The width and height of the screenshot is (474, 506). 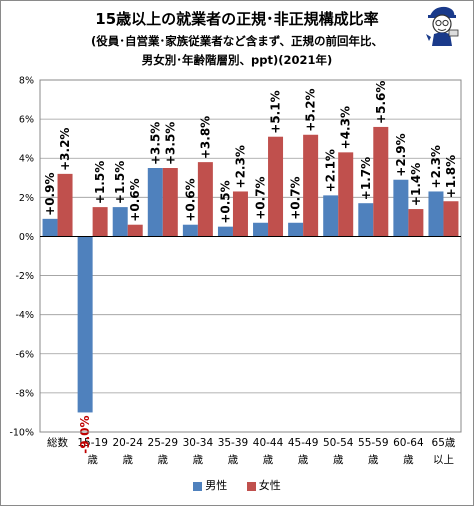 What do you see at coordinates (26, 237) in the screenshot?
I see `y-tick-label: 0%` at bounding box center [26, 237].